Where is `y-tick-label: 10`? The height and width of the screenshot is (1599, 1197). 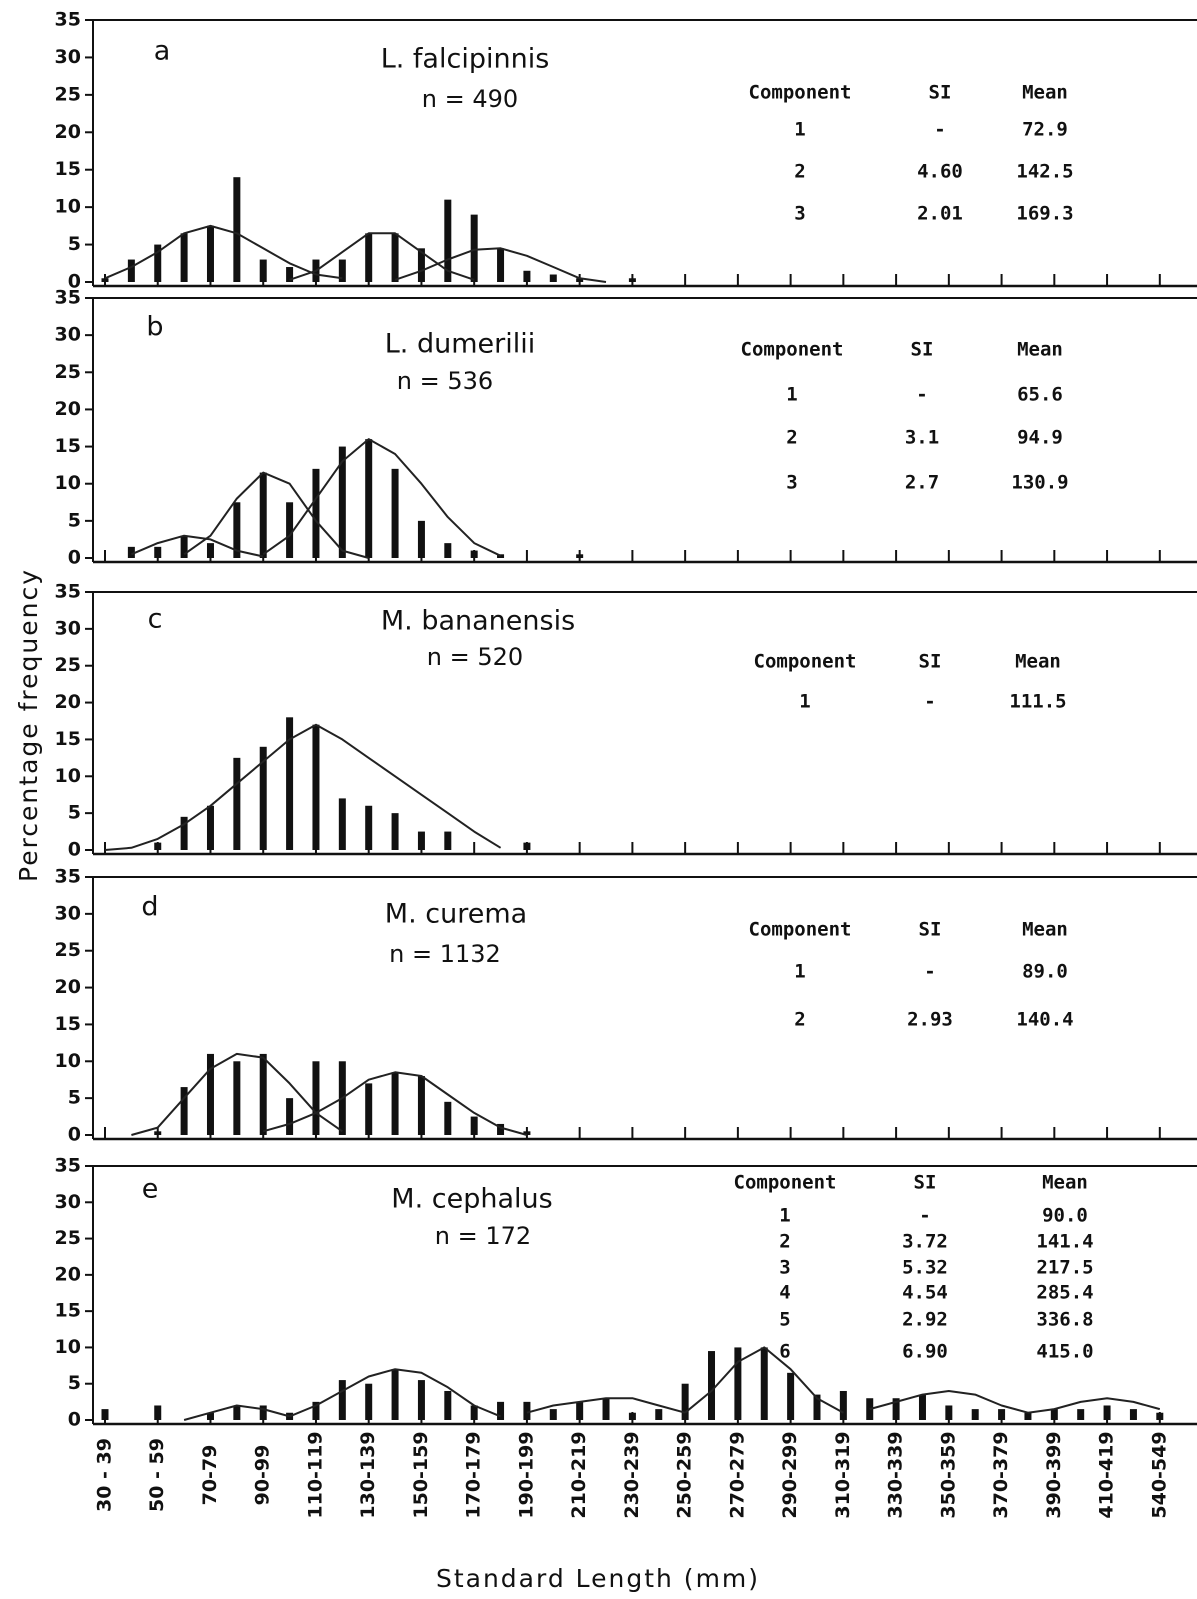 y-tick-label: 10 is located at coordinates (68, 1061).